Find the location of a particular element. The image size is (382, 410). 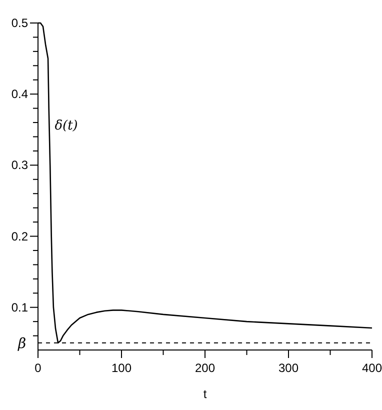

x-tick-label: 200 is located at coordinates (205, 368).